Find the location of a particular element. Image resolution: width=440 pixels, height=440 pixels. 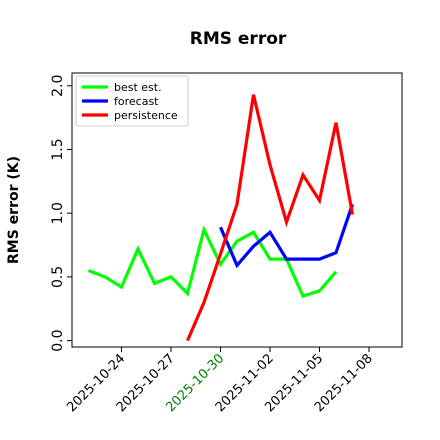

chart-title: RMS error is located at coordinates (238, 39).